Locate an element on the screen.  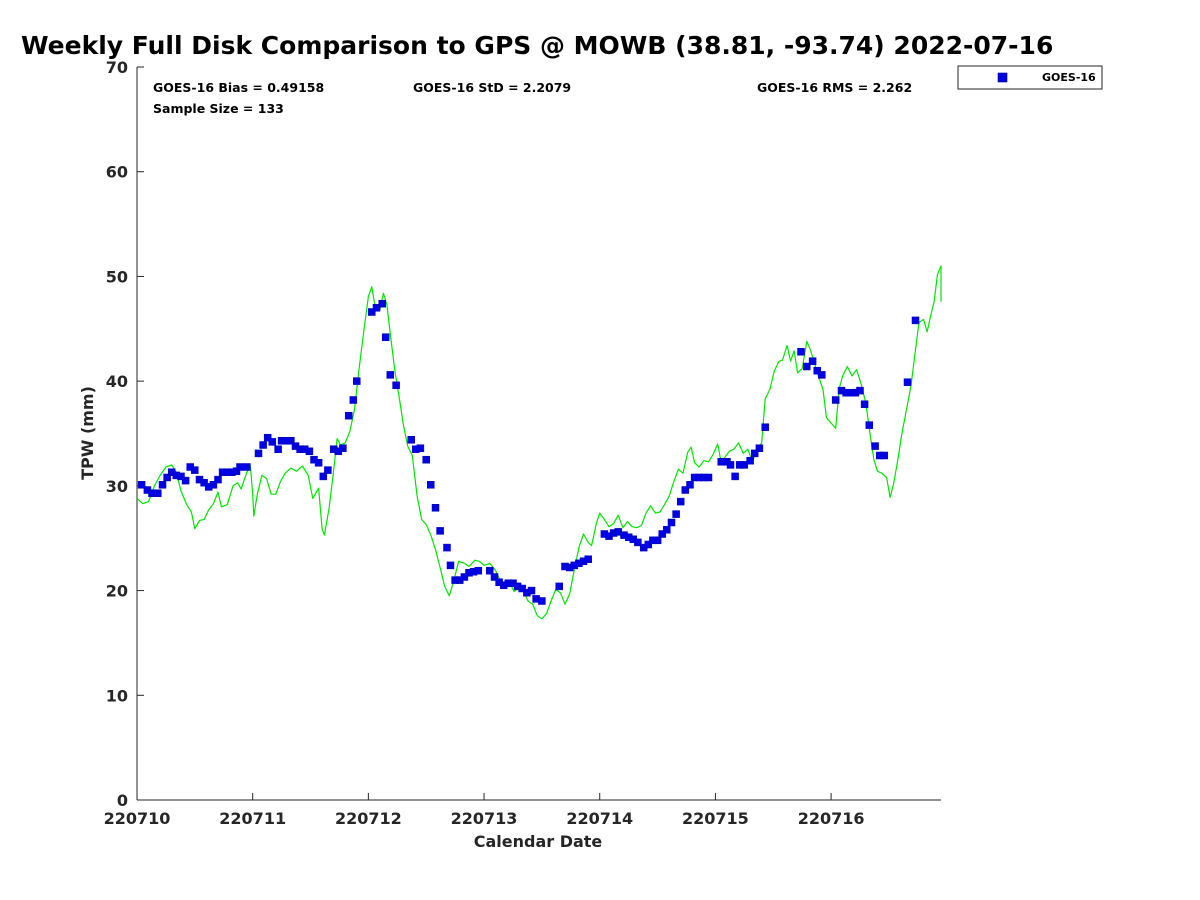
x-tick-label: 220714 is located at coordinates (599, 818).